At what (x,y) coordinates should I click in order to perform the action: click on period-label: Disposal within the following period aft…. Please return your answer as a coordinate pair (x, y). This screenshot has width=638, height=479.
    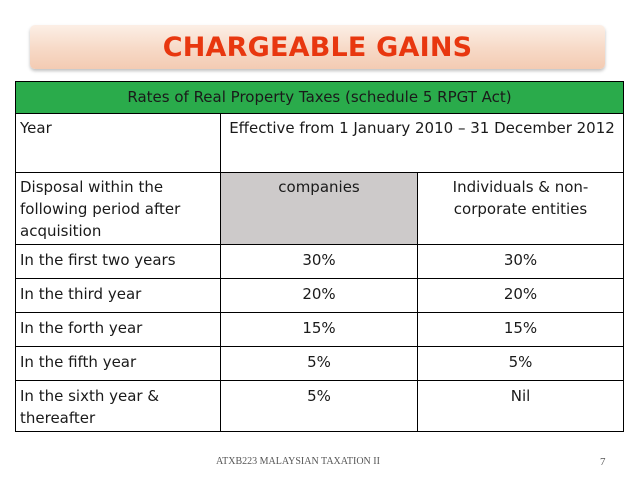
    Looking at the image, I should click on (118, 208).